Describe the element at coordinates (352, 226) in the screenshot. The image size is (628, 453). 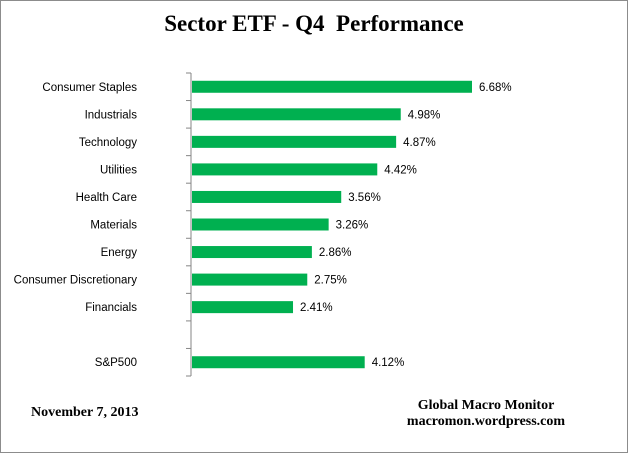
I see `data-label: 3.26%` at that location.